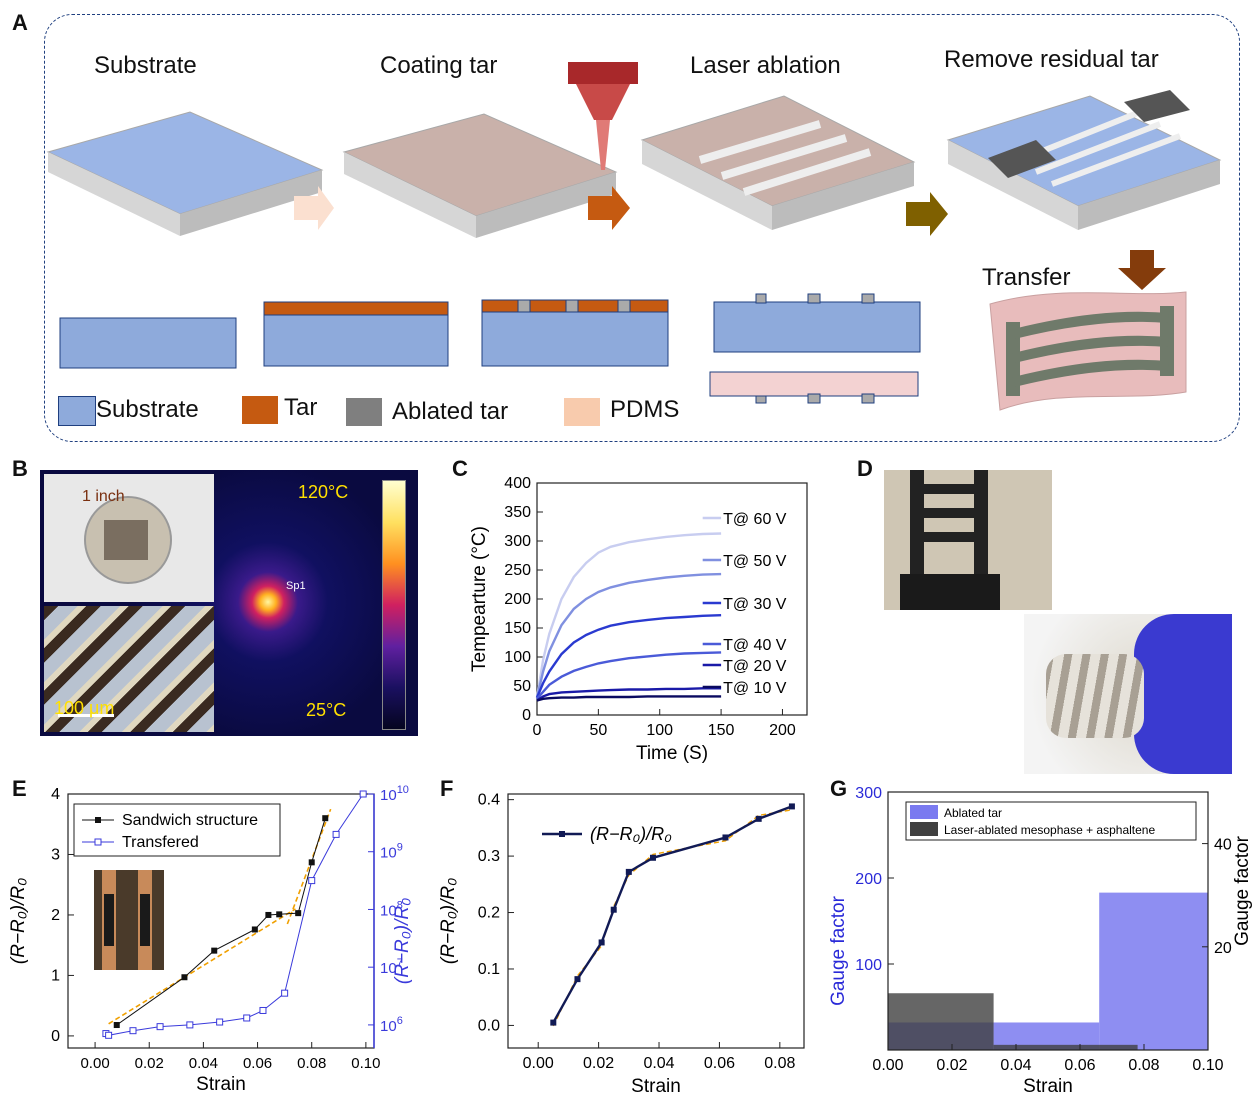  I want to click on legend-swatch-ablated, so click(364, 412).